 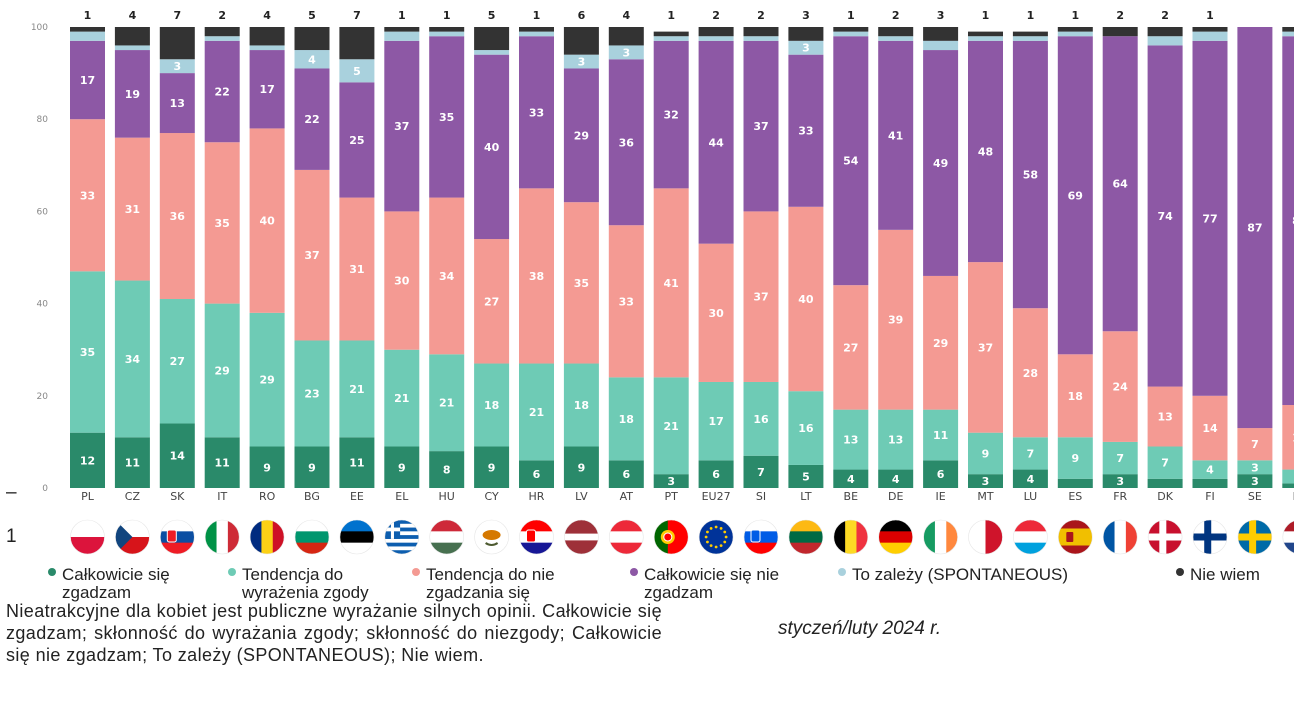 I want to click on flag-lu-icon, so click(x=1030, y=537).